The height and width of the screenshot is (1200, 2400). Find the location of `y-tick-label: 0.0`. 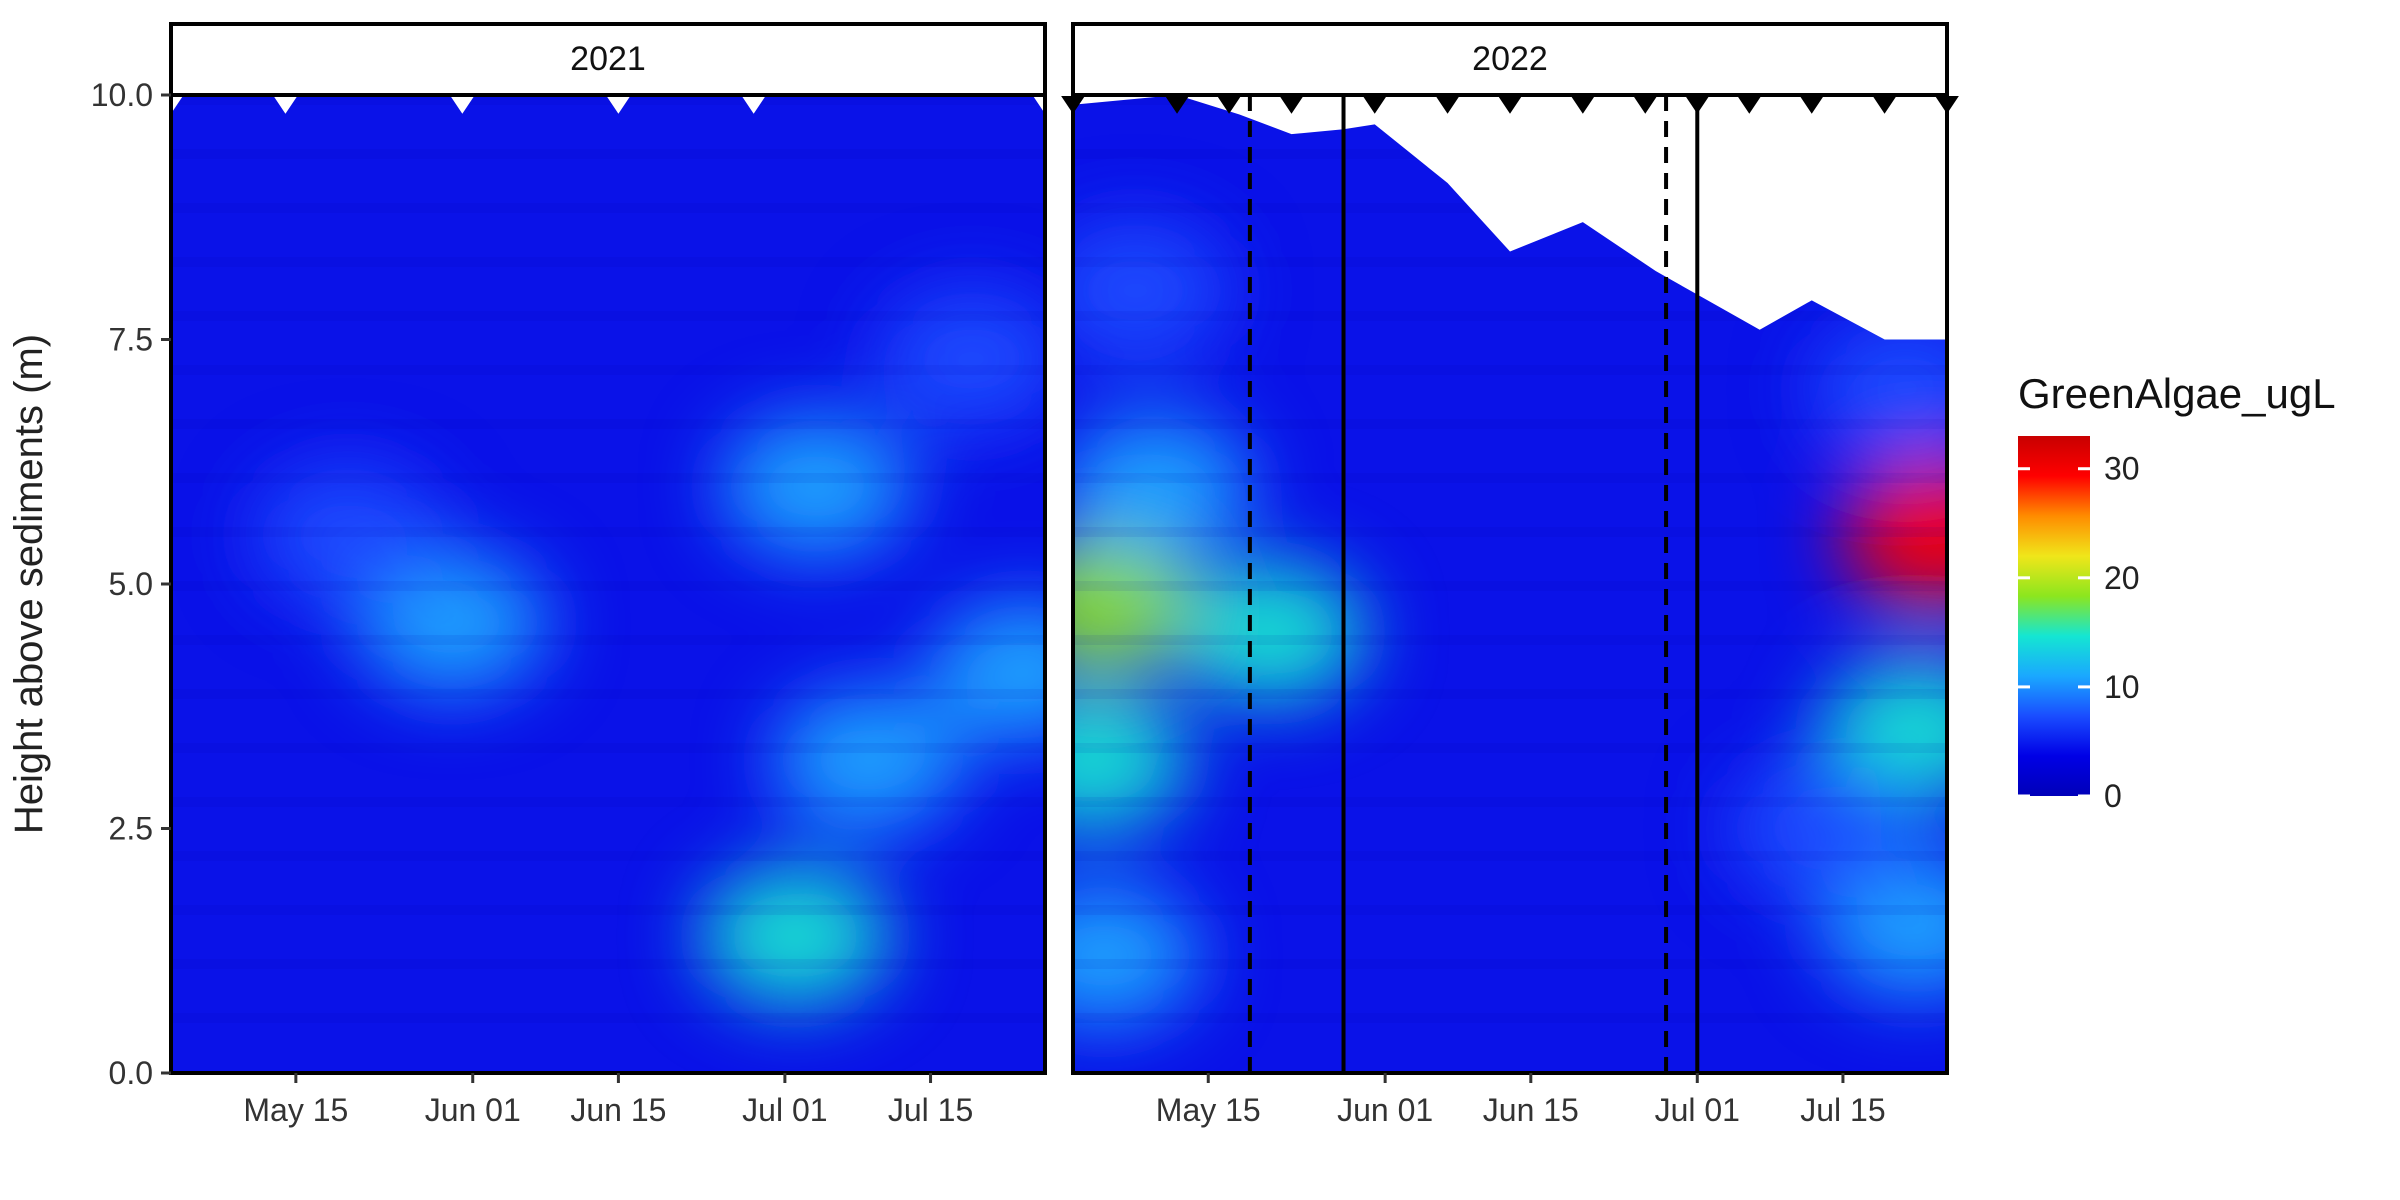

y-tick-label: 0.0 is located at coordinates (131, 1073).